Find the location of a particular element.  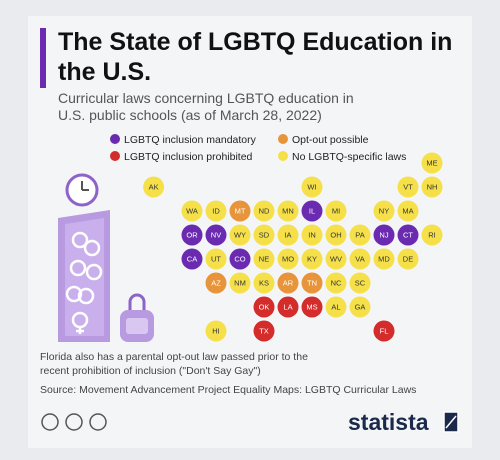

state-label: WI is located at coordinates (311, 186).